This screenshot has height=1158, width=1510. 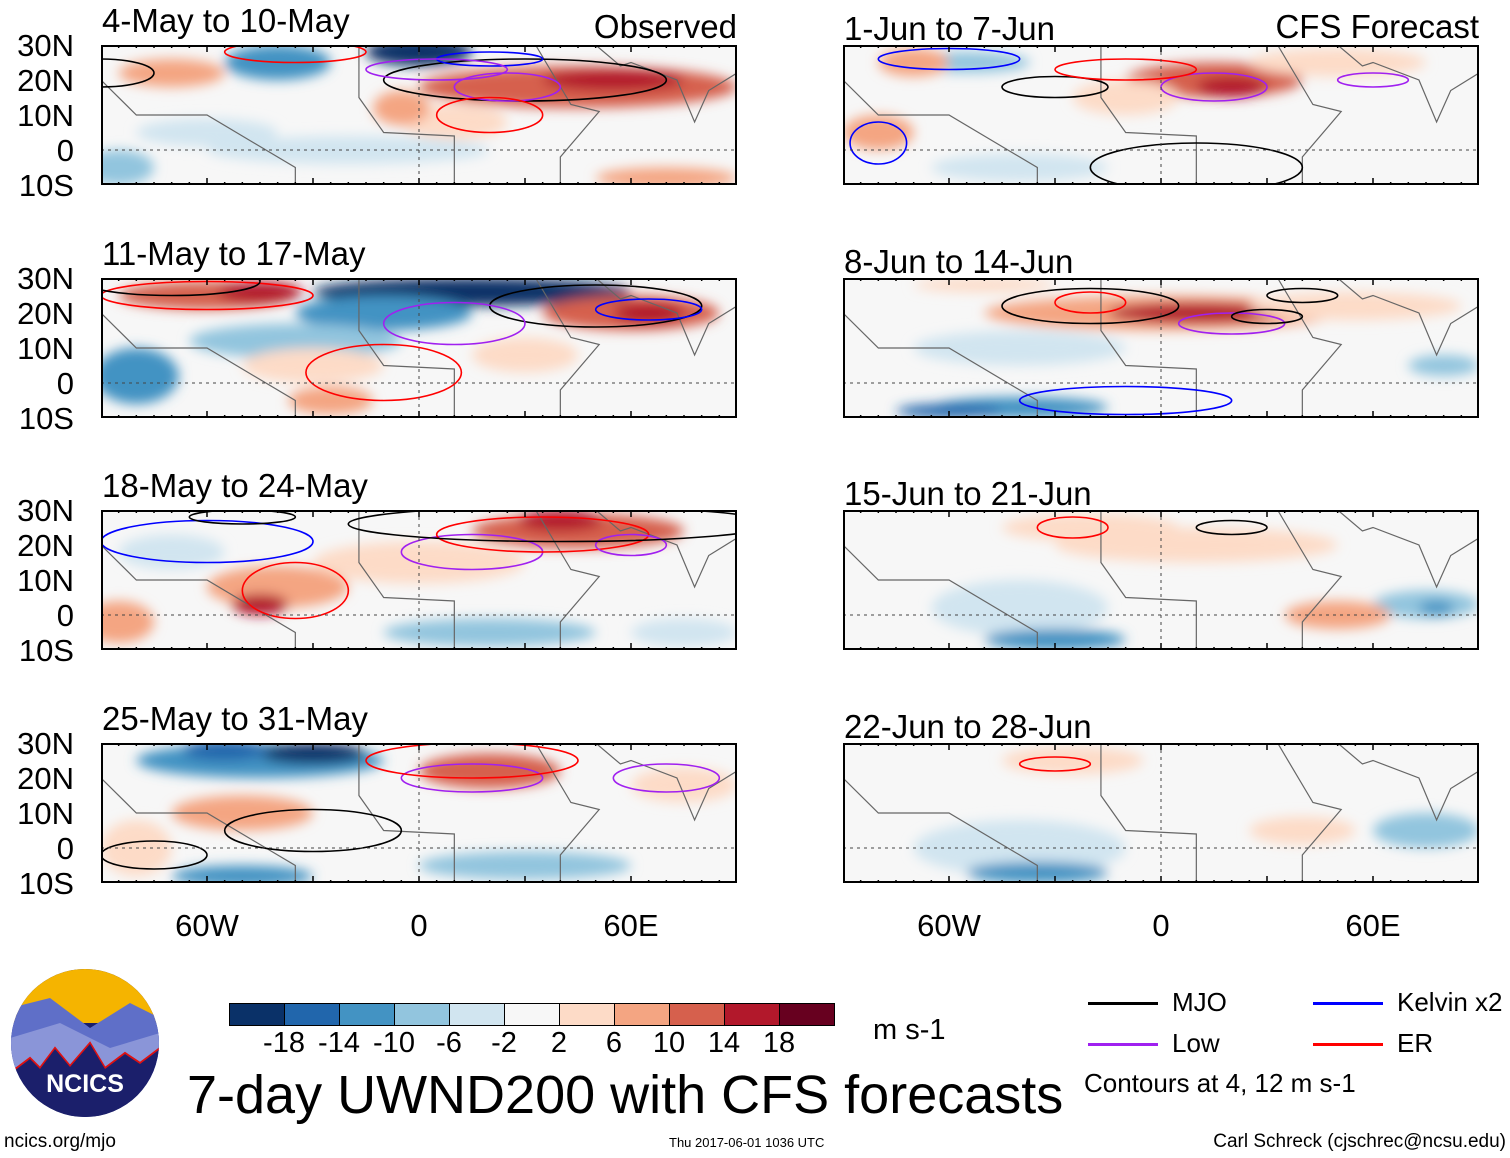 What do you see at coordinates (60, 1141) in the screenshot?
I see `footer-url: ncics.org/mjo` at bounding box center [60, 1141].